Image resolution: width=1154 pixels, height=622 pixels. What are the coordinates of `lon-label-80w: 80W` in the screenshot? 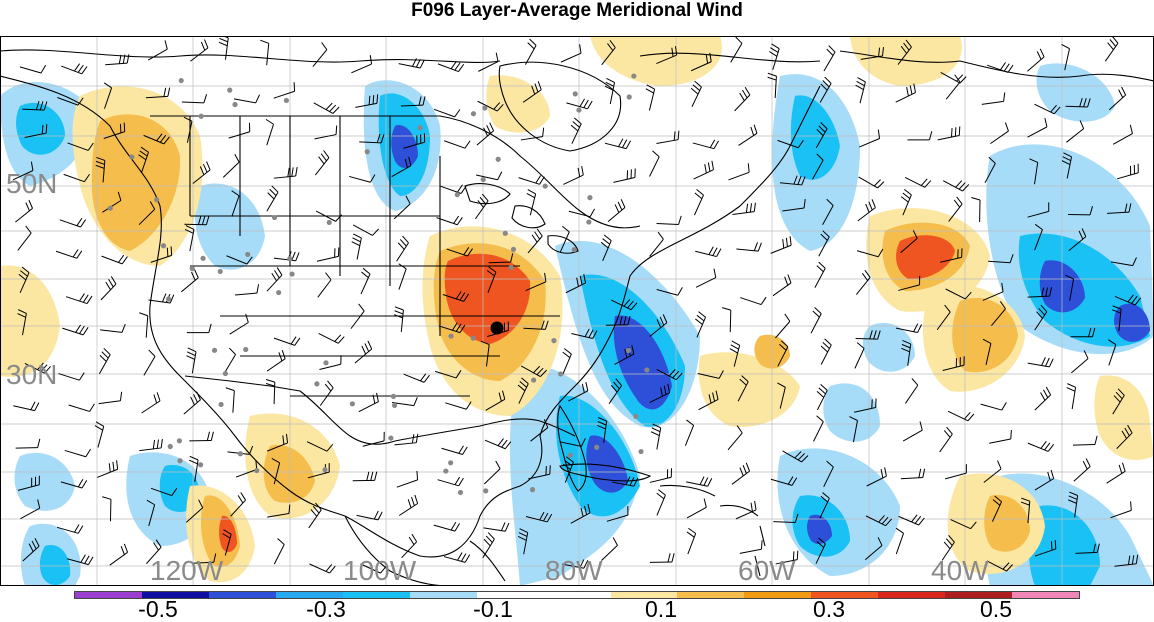 It's located at (574, 570).